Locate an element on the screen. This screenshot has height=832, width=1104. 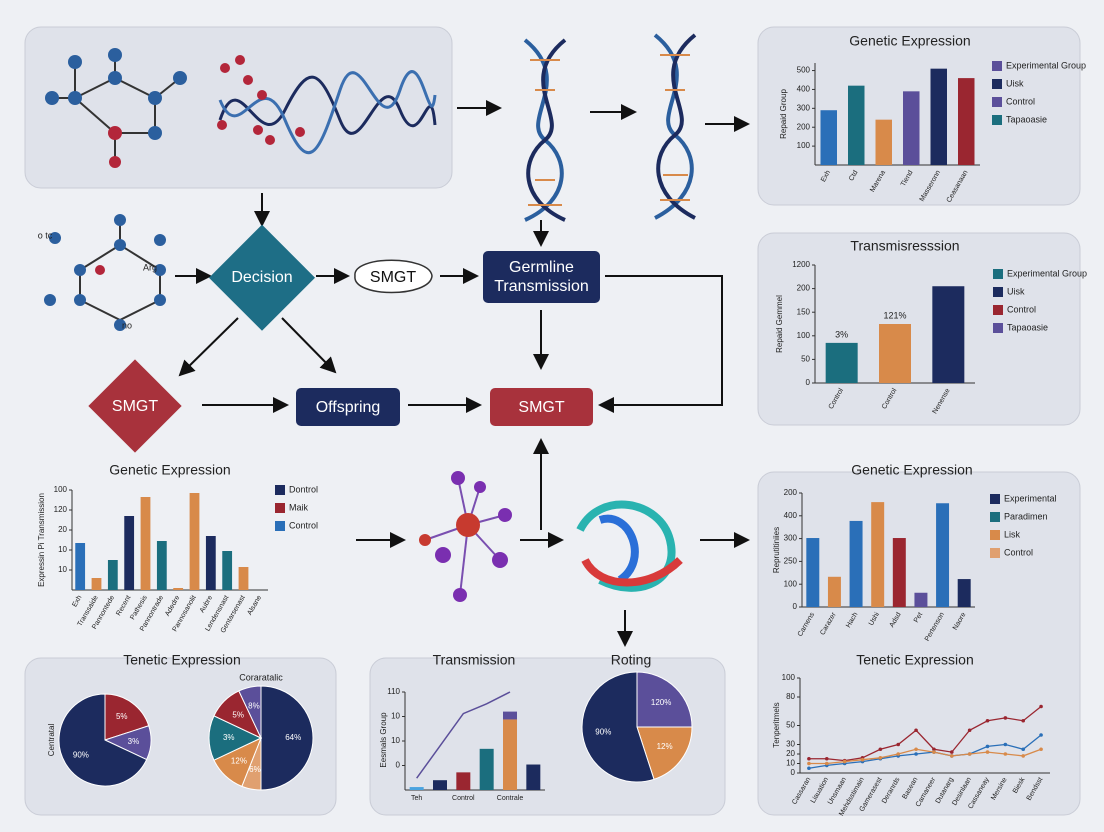
molecule-label: Arg is located at coordinates (150, 267).